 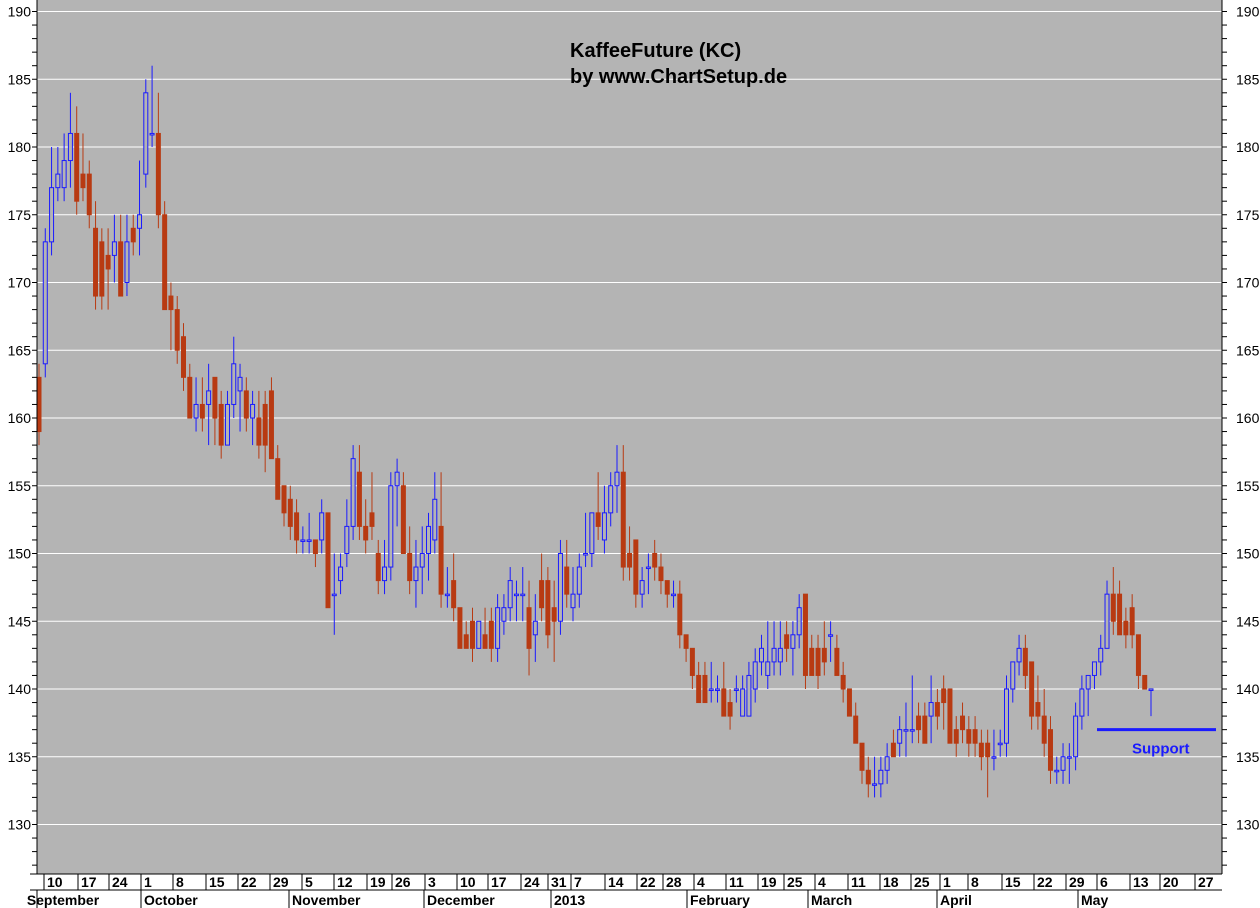 What do you see at coordinates (1104, 882) in the screenshot?
I see `x-week-label: 6` at bounding box center [1104, 882].